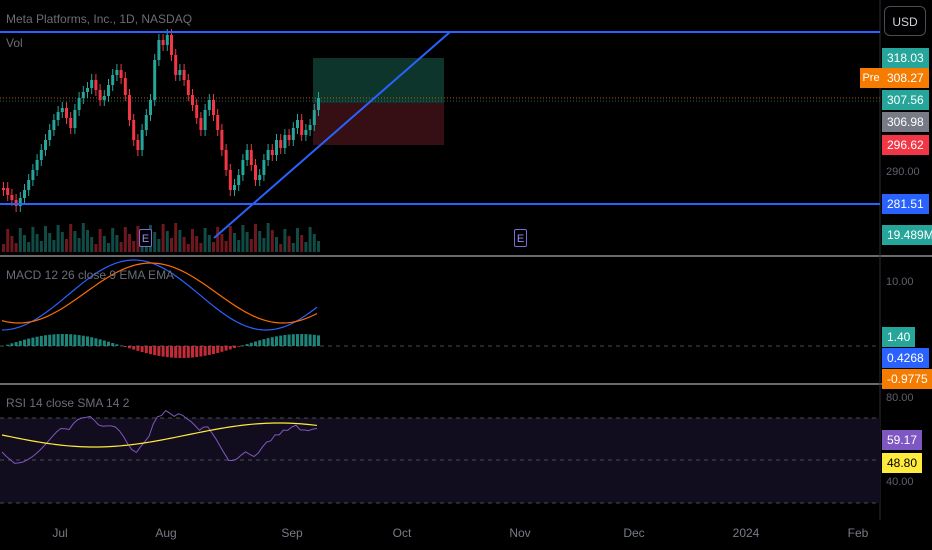  Describe the element at coordinates (378, 124) in the screenshot. I see `position-stop-zone` at that location.